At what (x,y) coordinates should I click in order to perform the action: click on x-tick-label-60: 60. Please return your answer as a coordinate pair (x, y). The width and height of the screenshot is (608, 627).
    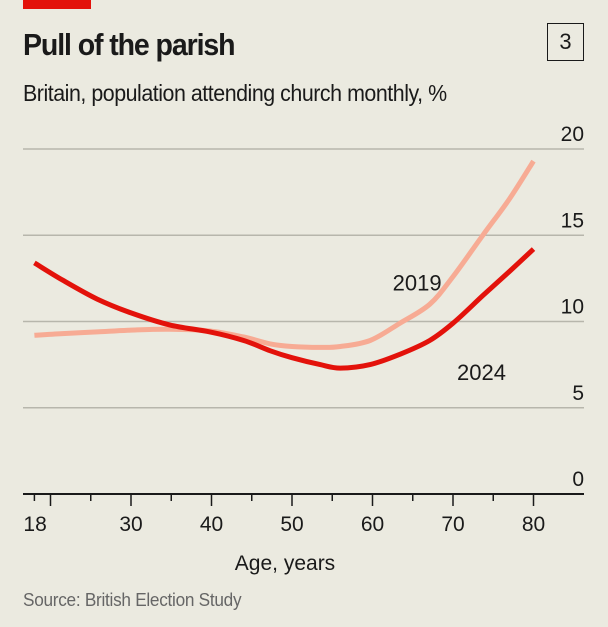
    Looking at the image, I should click on (372, 524).